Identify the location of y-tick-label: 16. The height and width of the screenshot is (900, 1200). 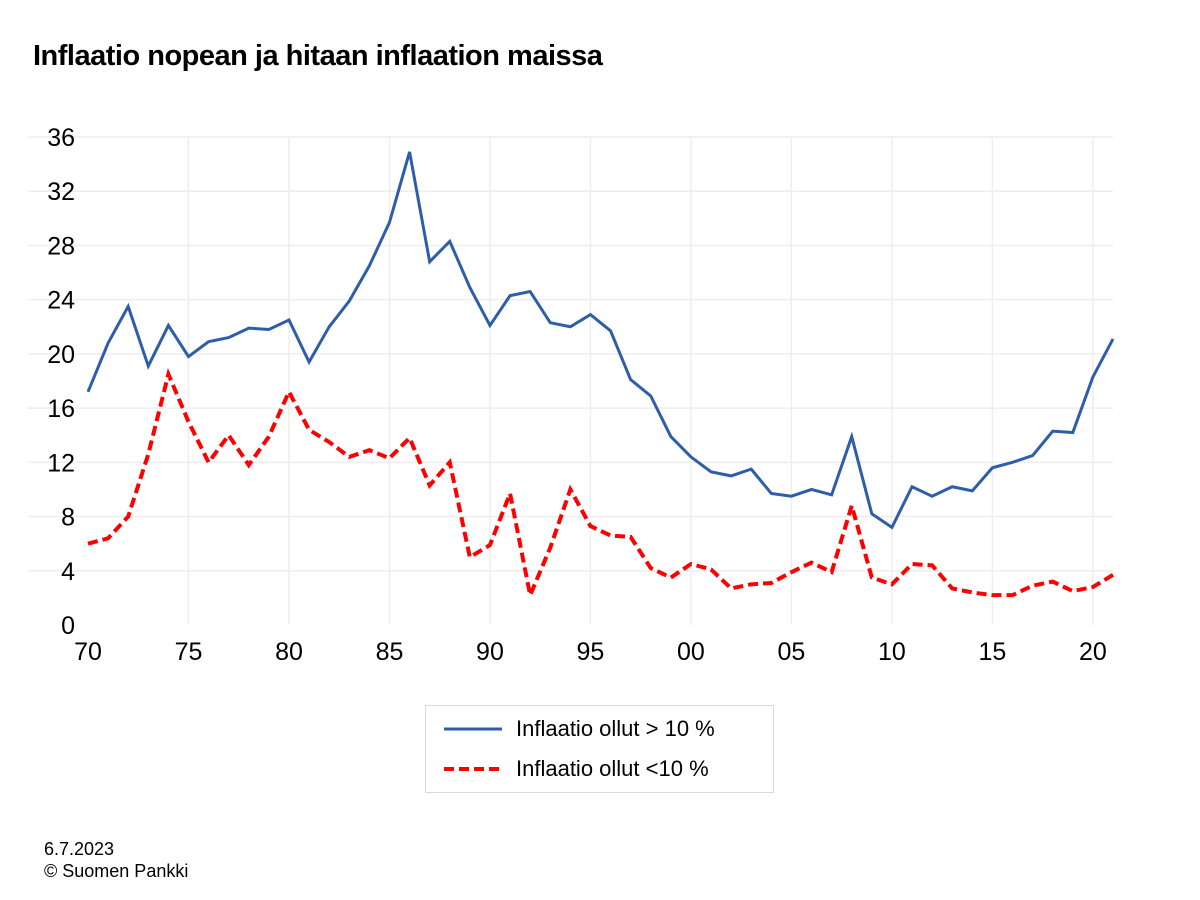
(61, 409).